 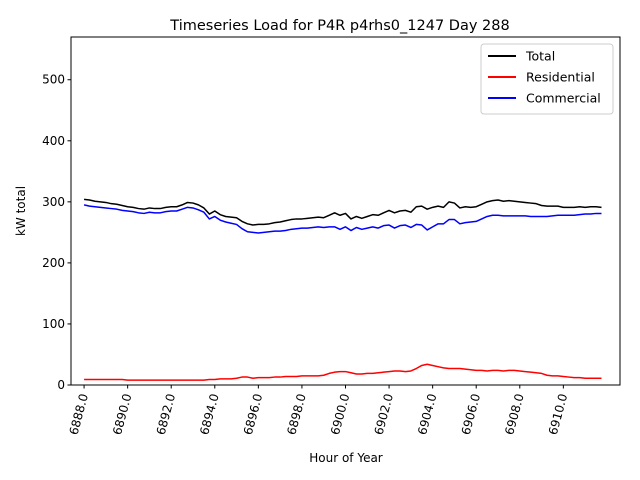 I want to click on x-tick-label: 6900.0, so click(x=340, y=414).